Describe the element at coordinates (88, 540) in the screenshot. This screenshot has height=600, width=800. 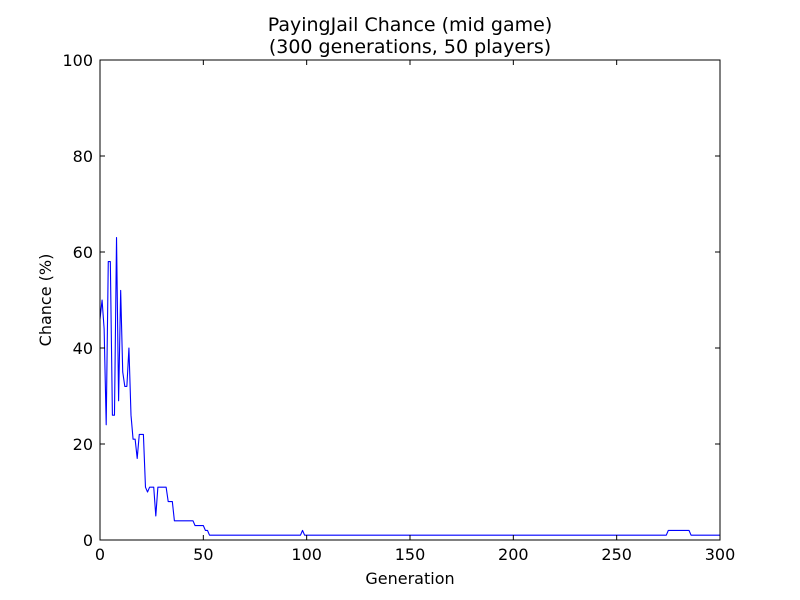
I see `y-tick-label: 0` at that location.